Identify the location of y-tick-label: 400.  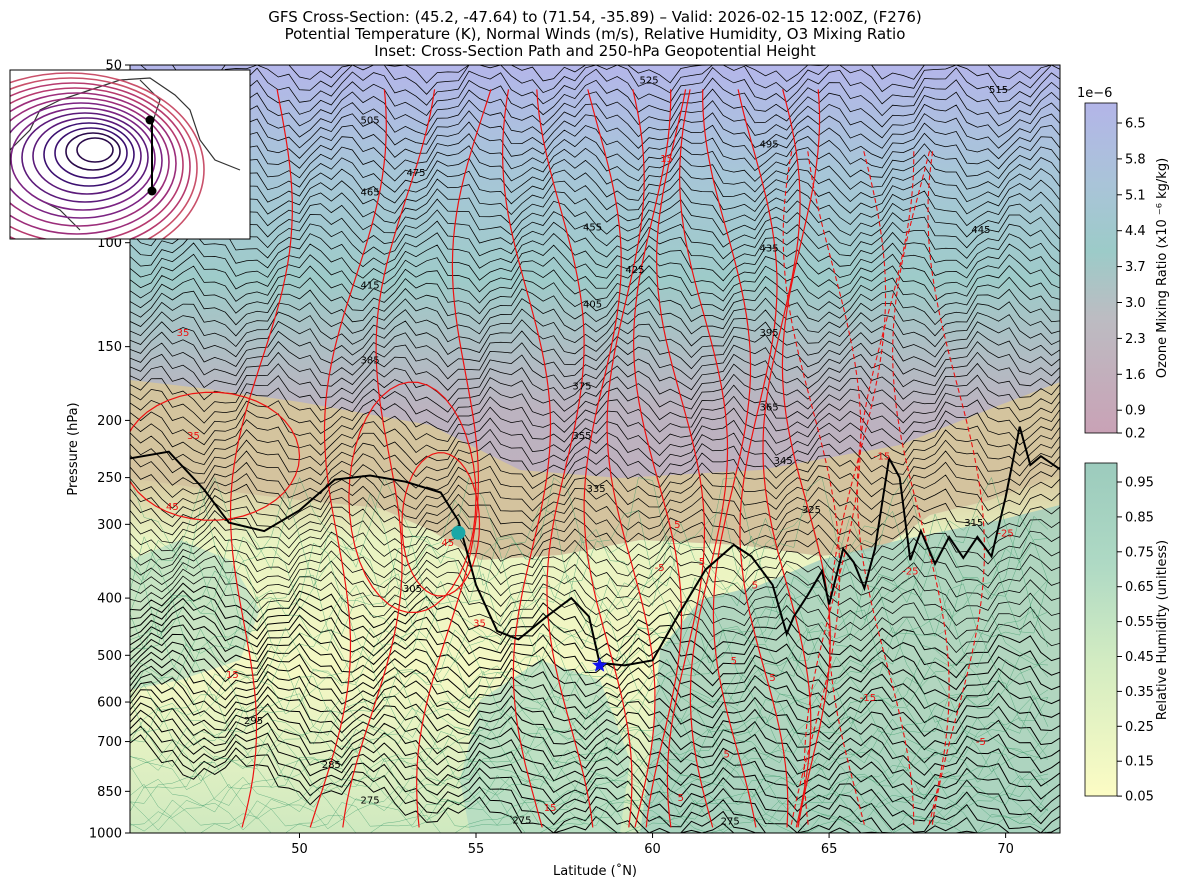
(109, 599).